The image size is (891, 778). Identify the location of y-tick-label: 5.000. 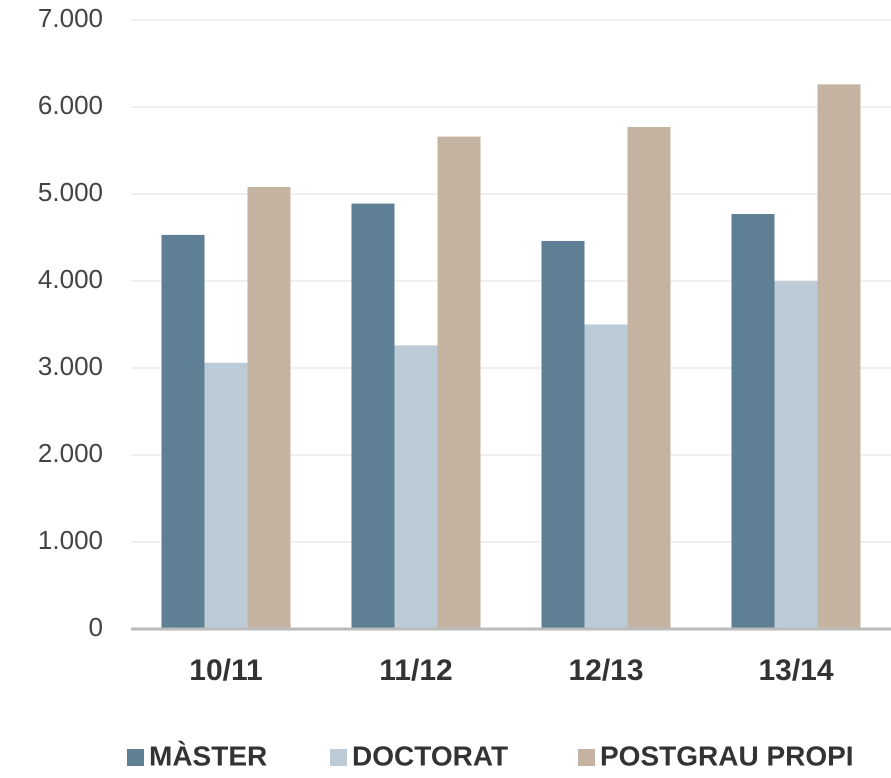
(70, 192).